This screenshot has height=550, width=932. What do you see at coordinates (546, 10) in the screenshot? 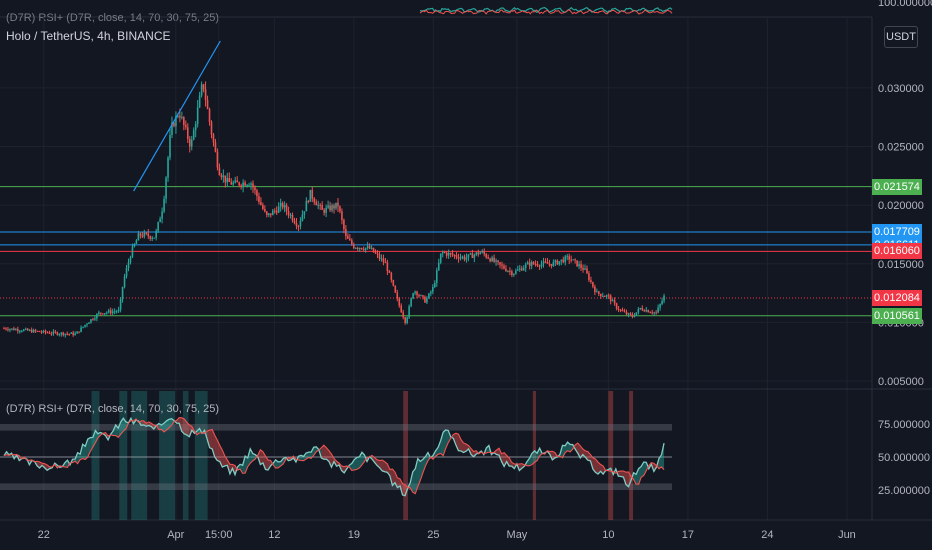
I see `top-pane-line` at bounding box center [546, 10].